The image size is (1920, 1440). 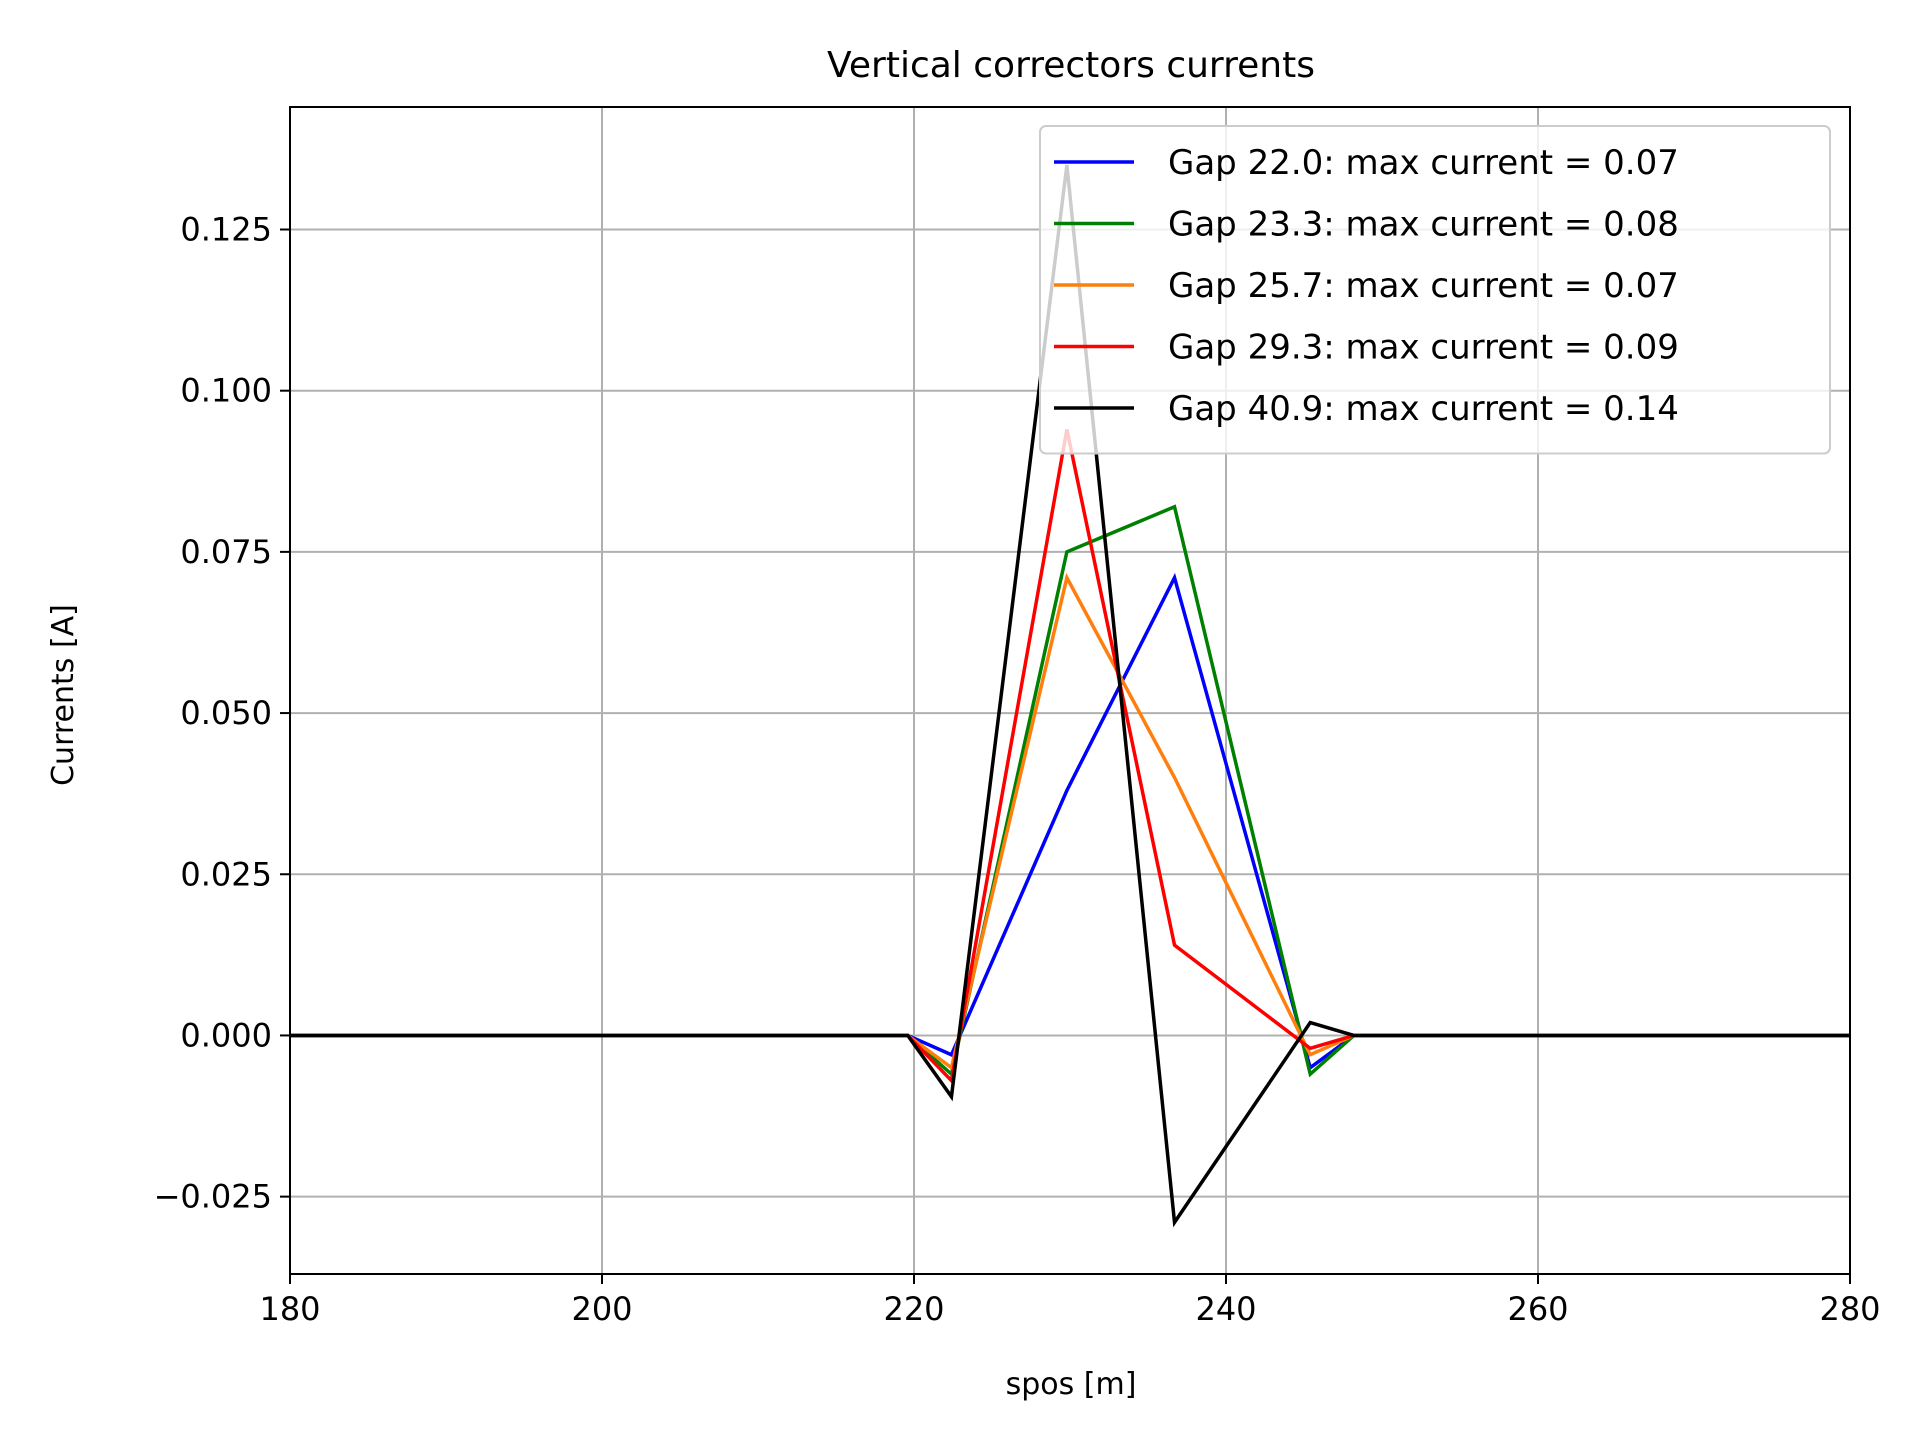 What do you see at coordinates (226, 874) in the screenshot?
I see `y-tick-label: 0.025` at bounding box center [226, 874].